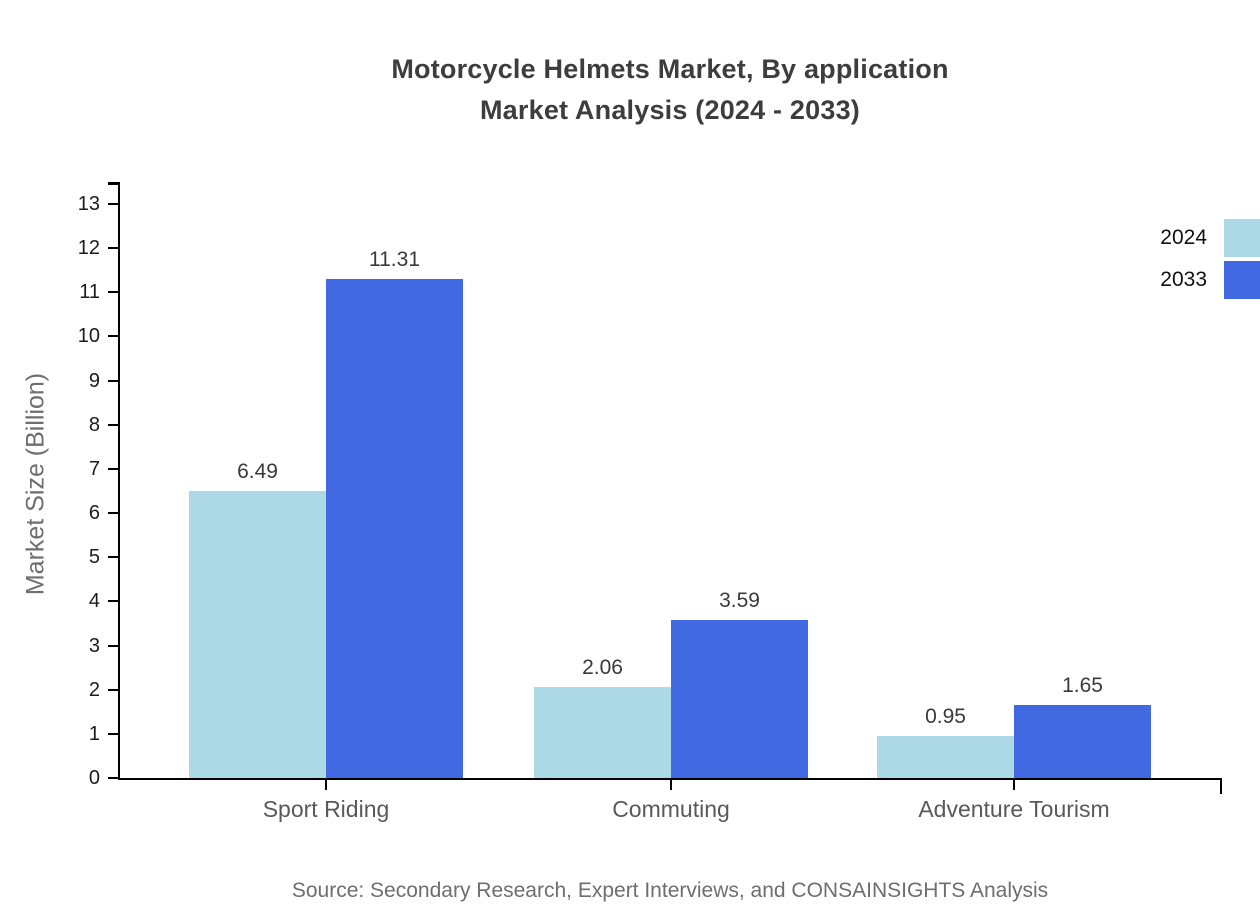  What do you see at coordinates (1242, 280) in the screenshot?
I see `legend-swatch-2033` at bounding box center [1242, 280].